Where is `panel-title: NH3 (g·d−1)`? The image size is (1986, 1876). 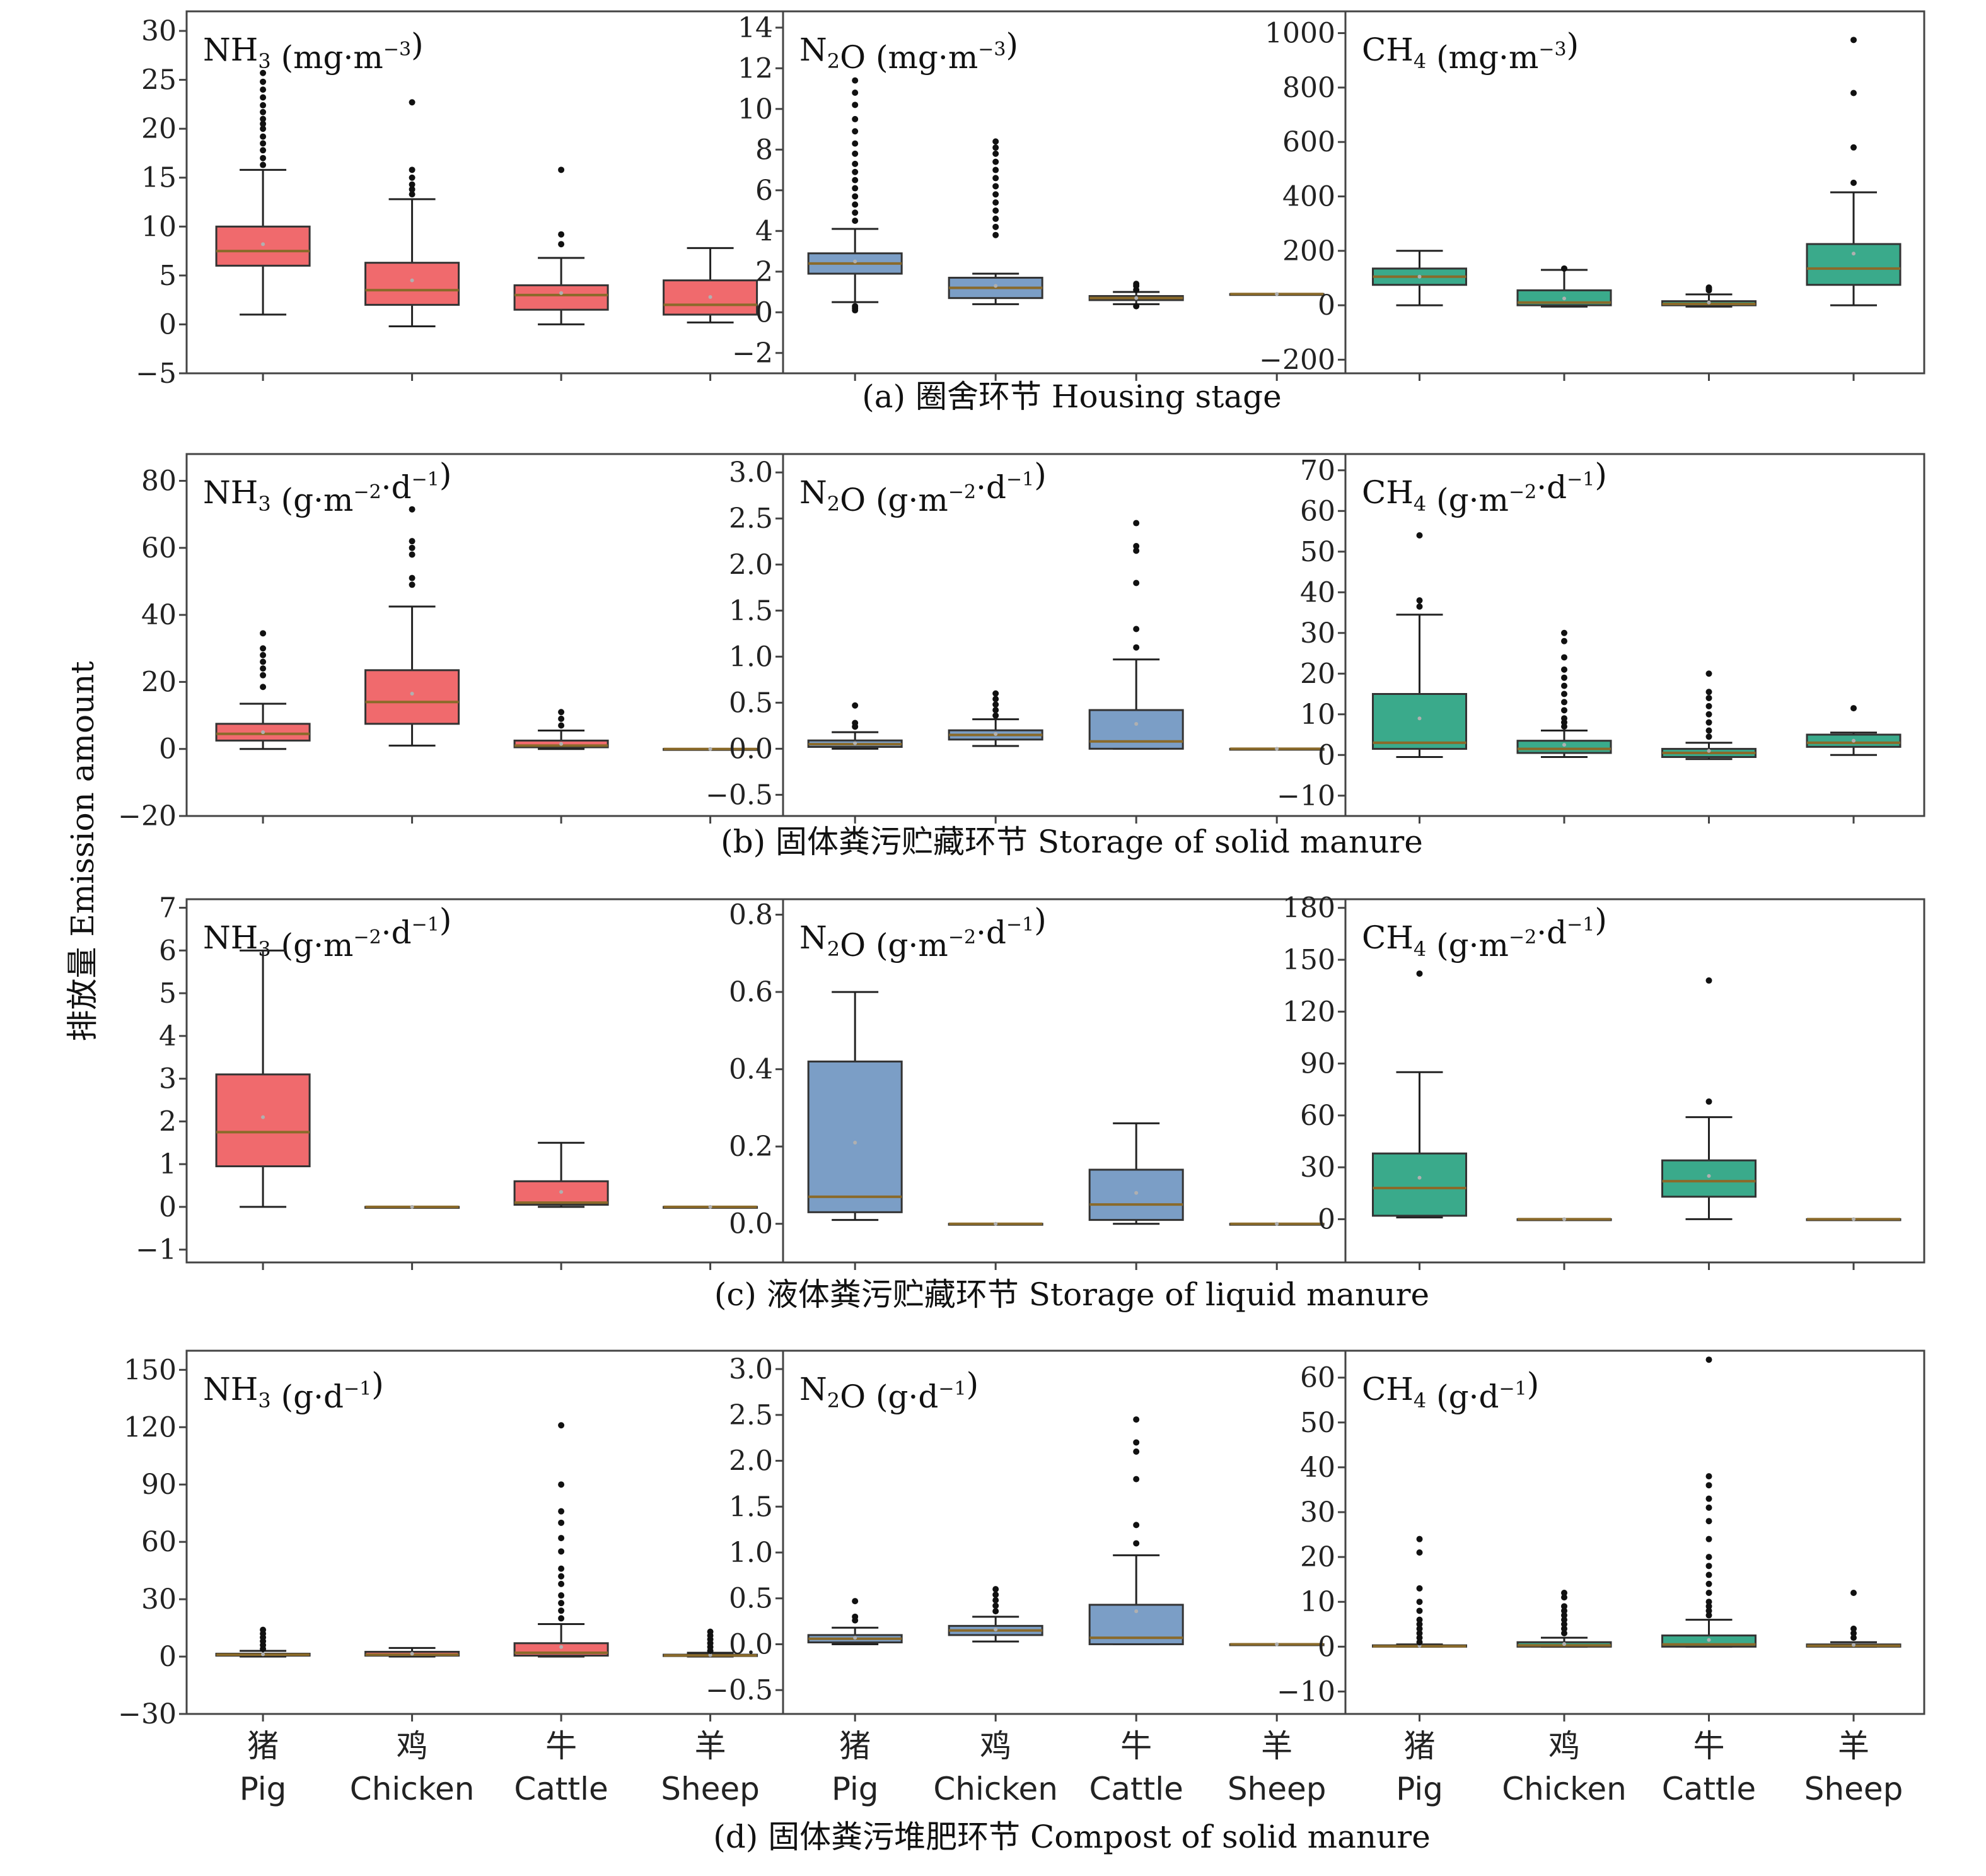 panel-title: NH3 (g·d−1) is located at coordinates (294, 1390).